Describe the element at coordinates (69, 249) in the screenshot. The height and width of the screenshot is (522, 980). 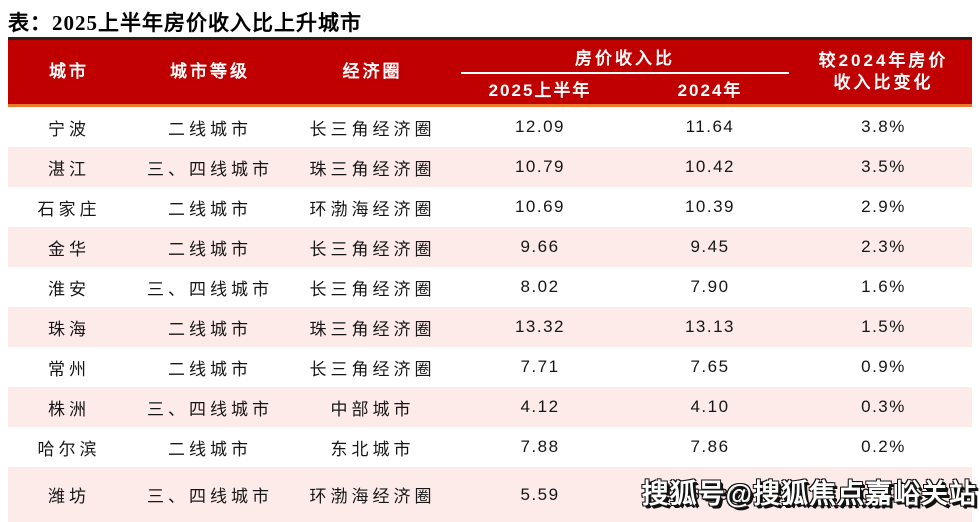
I see `cell-city: 金华` at that location.